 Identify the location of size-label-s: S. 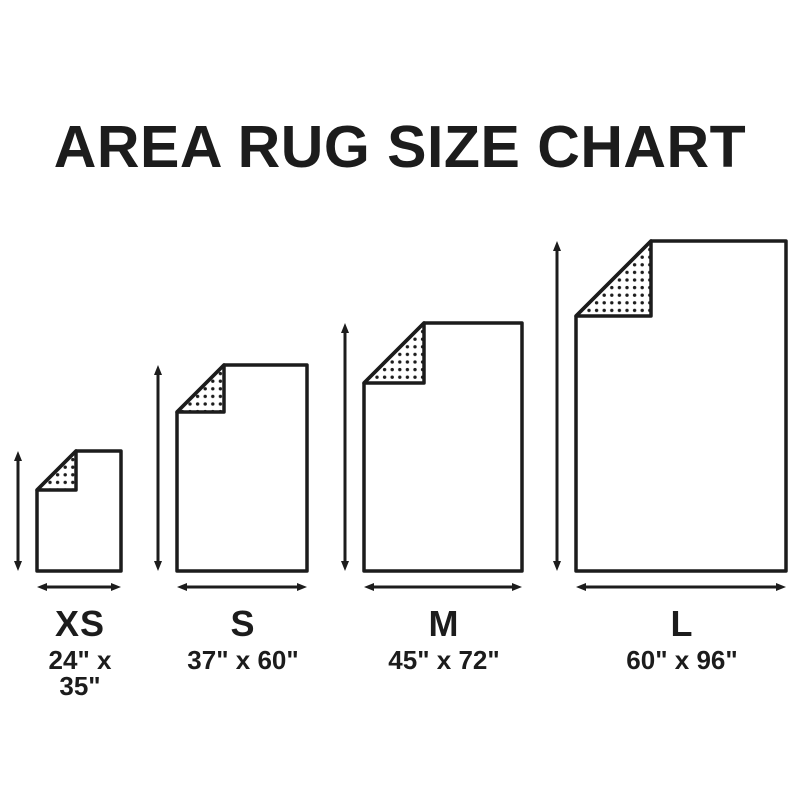
(243, 623).